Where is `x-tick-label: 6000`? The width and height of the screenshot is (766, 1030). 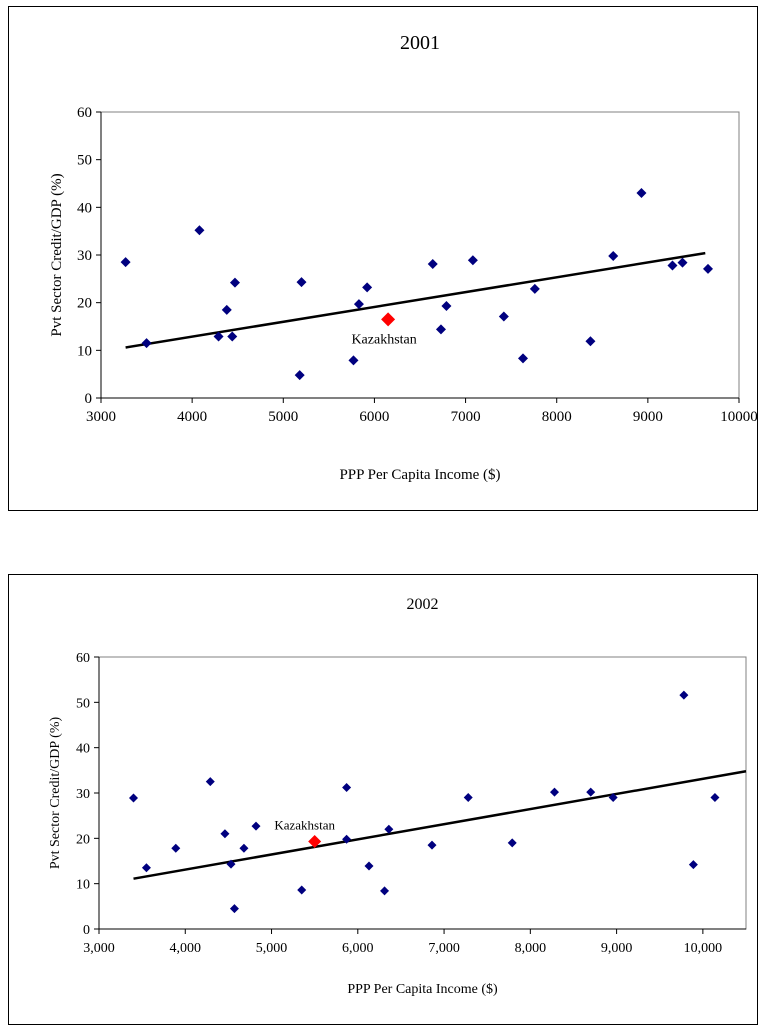 x-tick-label: 6000 is located at coordinates (374, 417).